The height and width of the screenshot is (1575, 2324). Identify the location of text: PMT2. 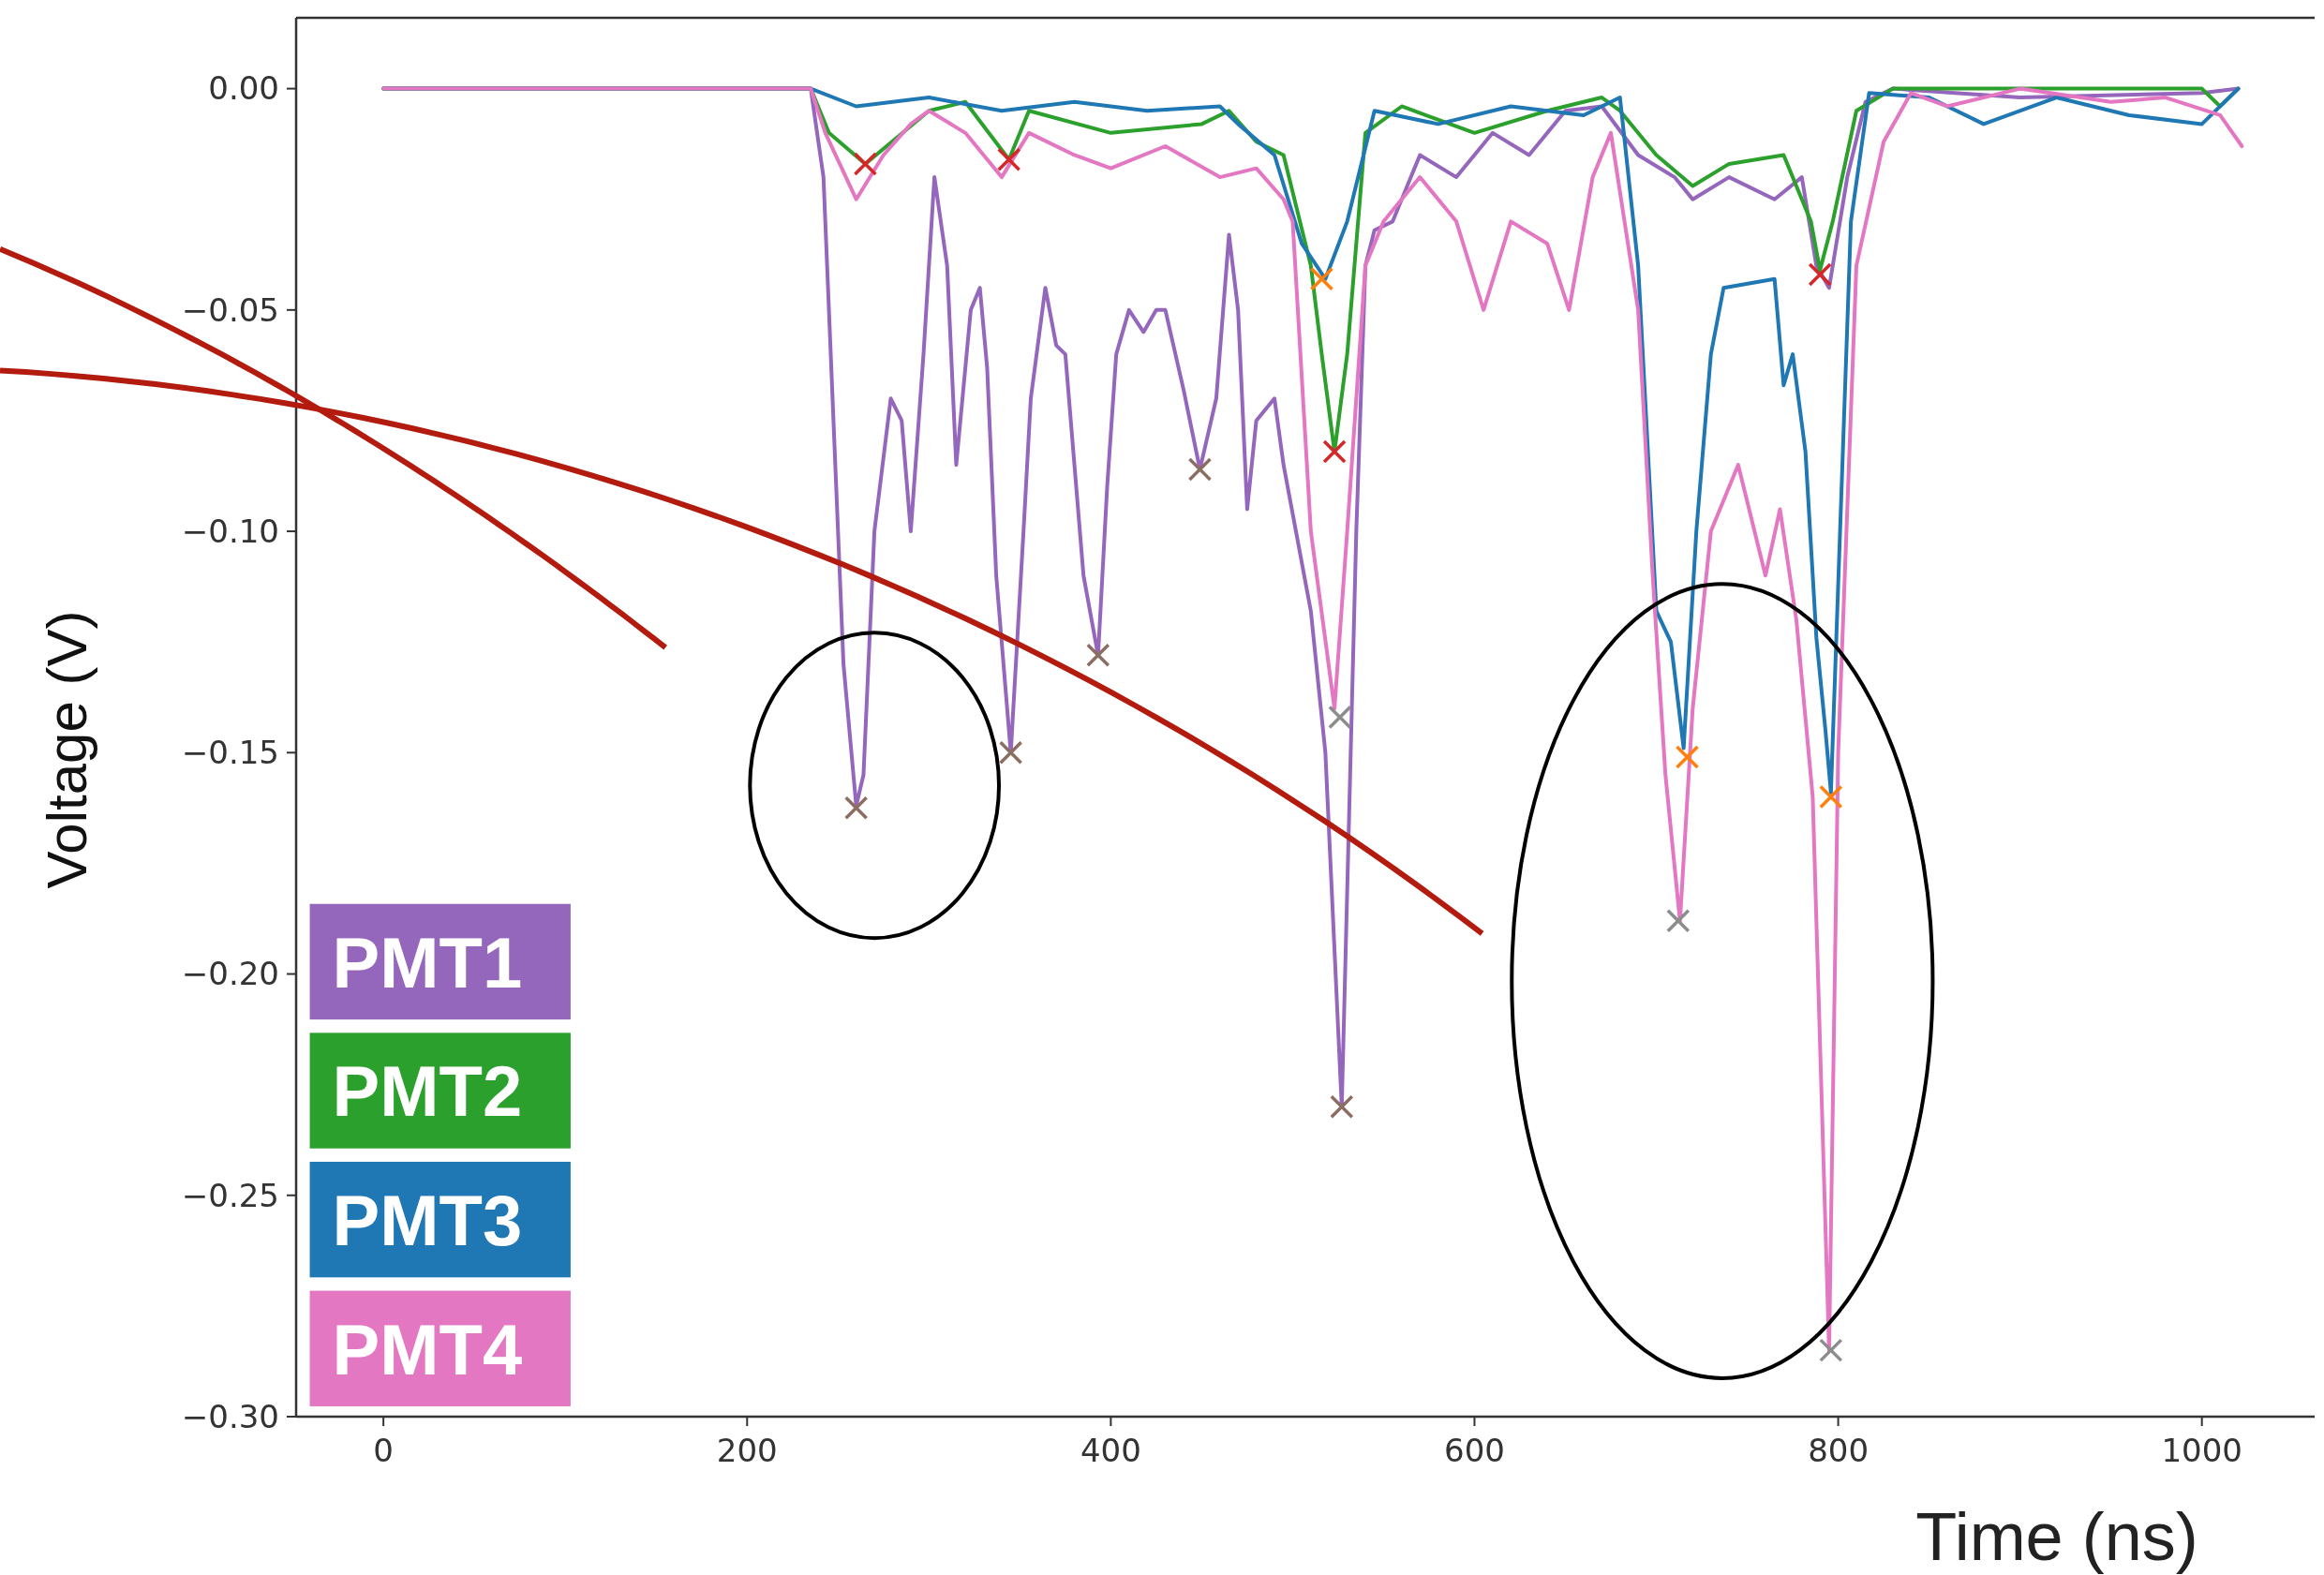
(427, 1091).